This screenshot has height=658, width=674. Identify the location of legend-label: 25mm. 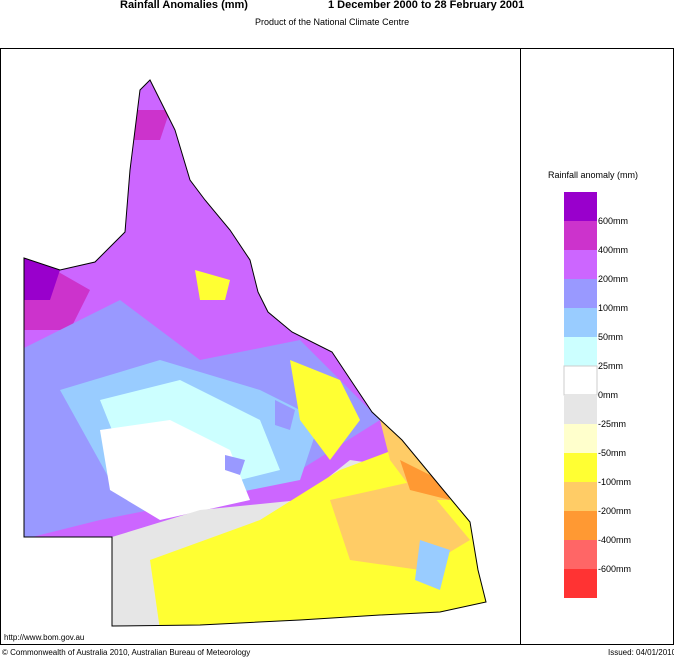
(610, 366).